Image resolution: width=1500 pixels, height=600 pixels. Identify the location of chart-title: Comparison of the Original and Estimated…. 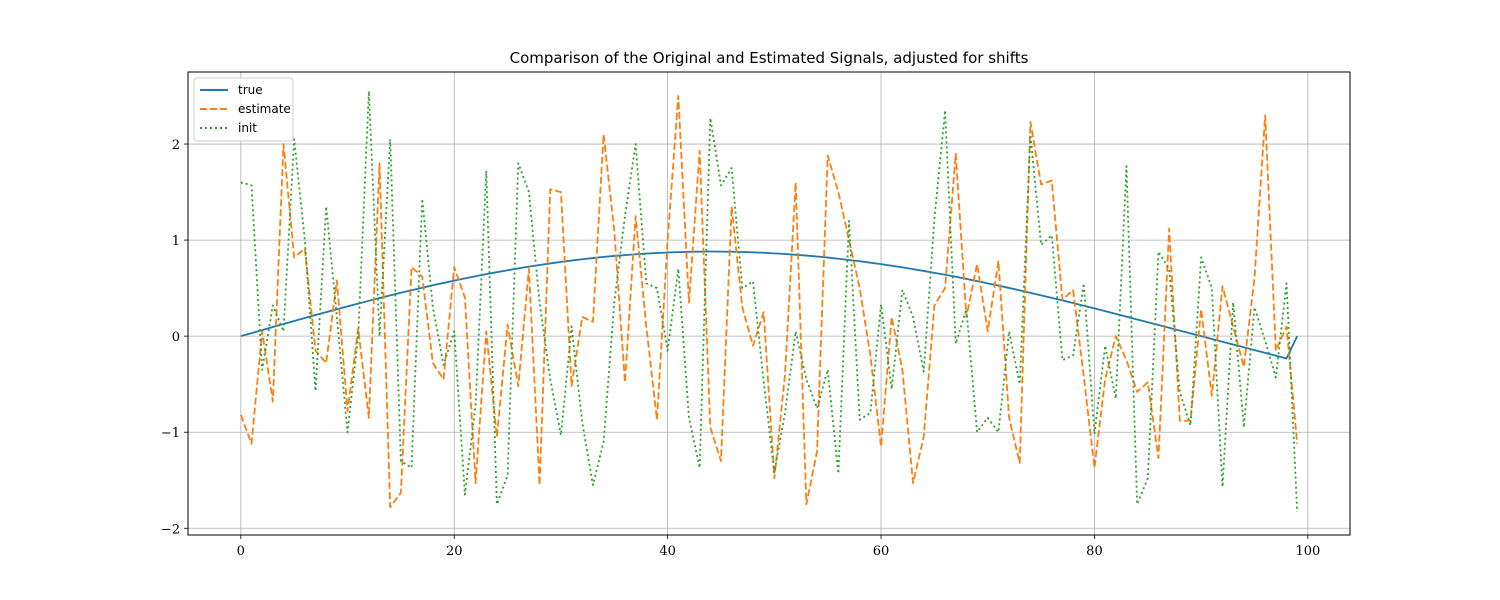
(769, 58).